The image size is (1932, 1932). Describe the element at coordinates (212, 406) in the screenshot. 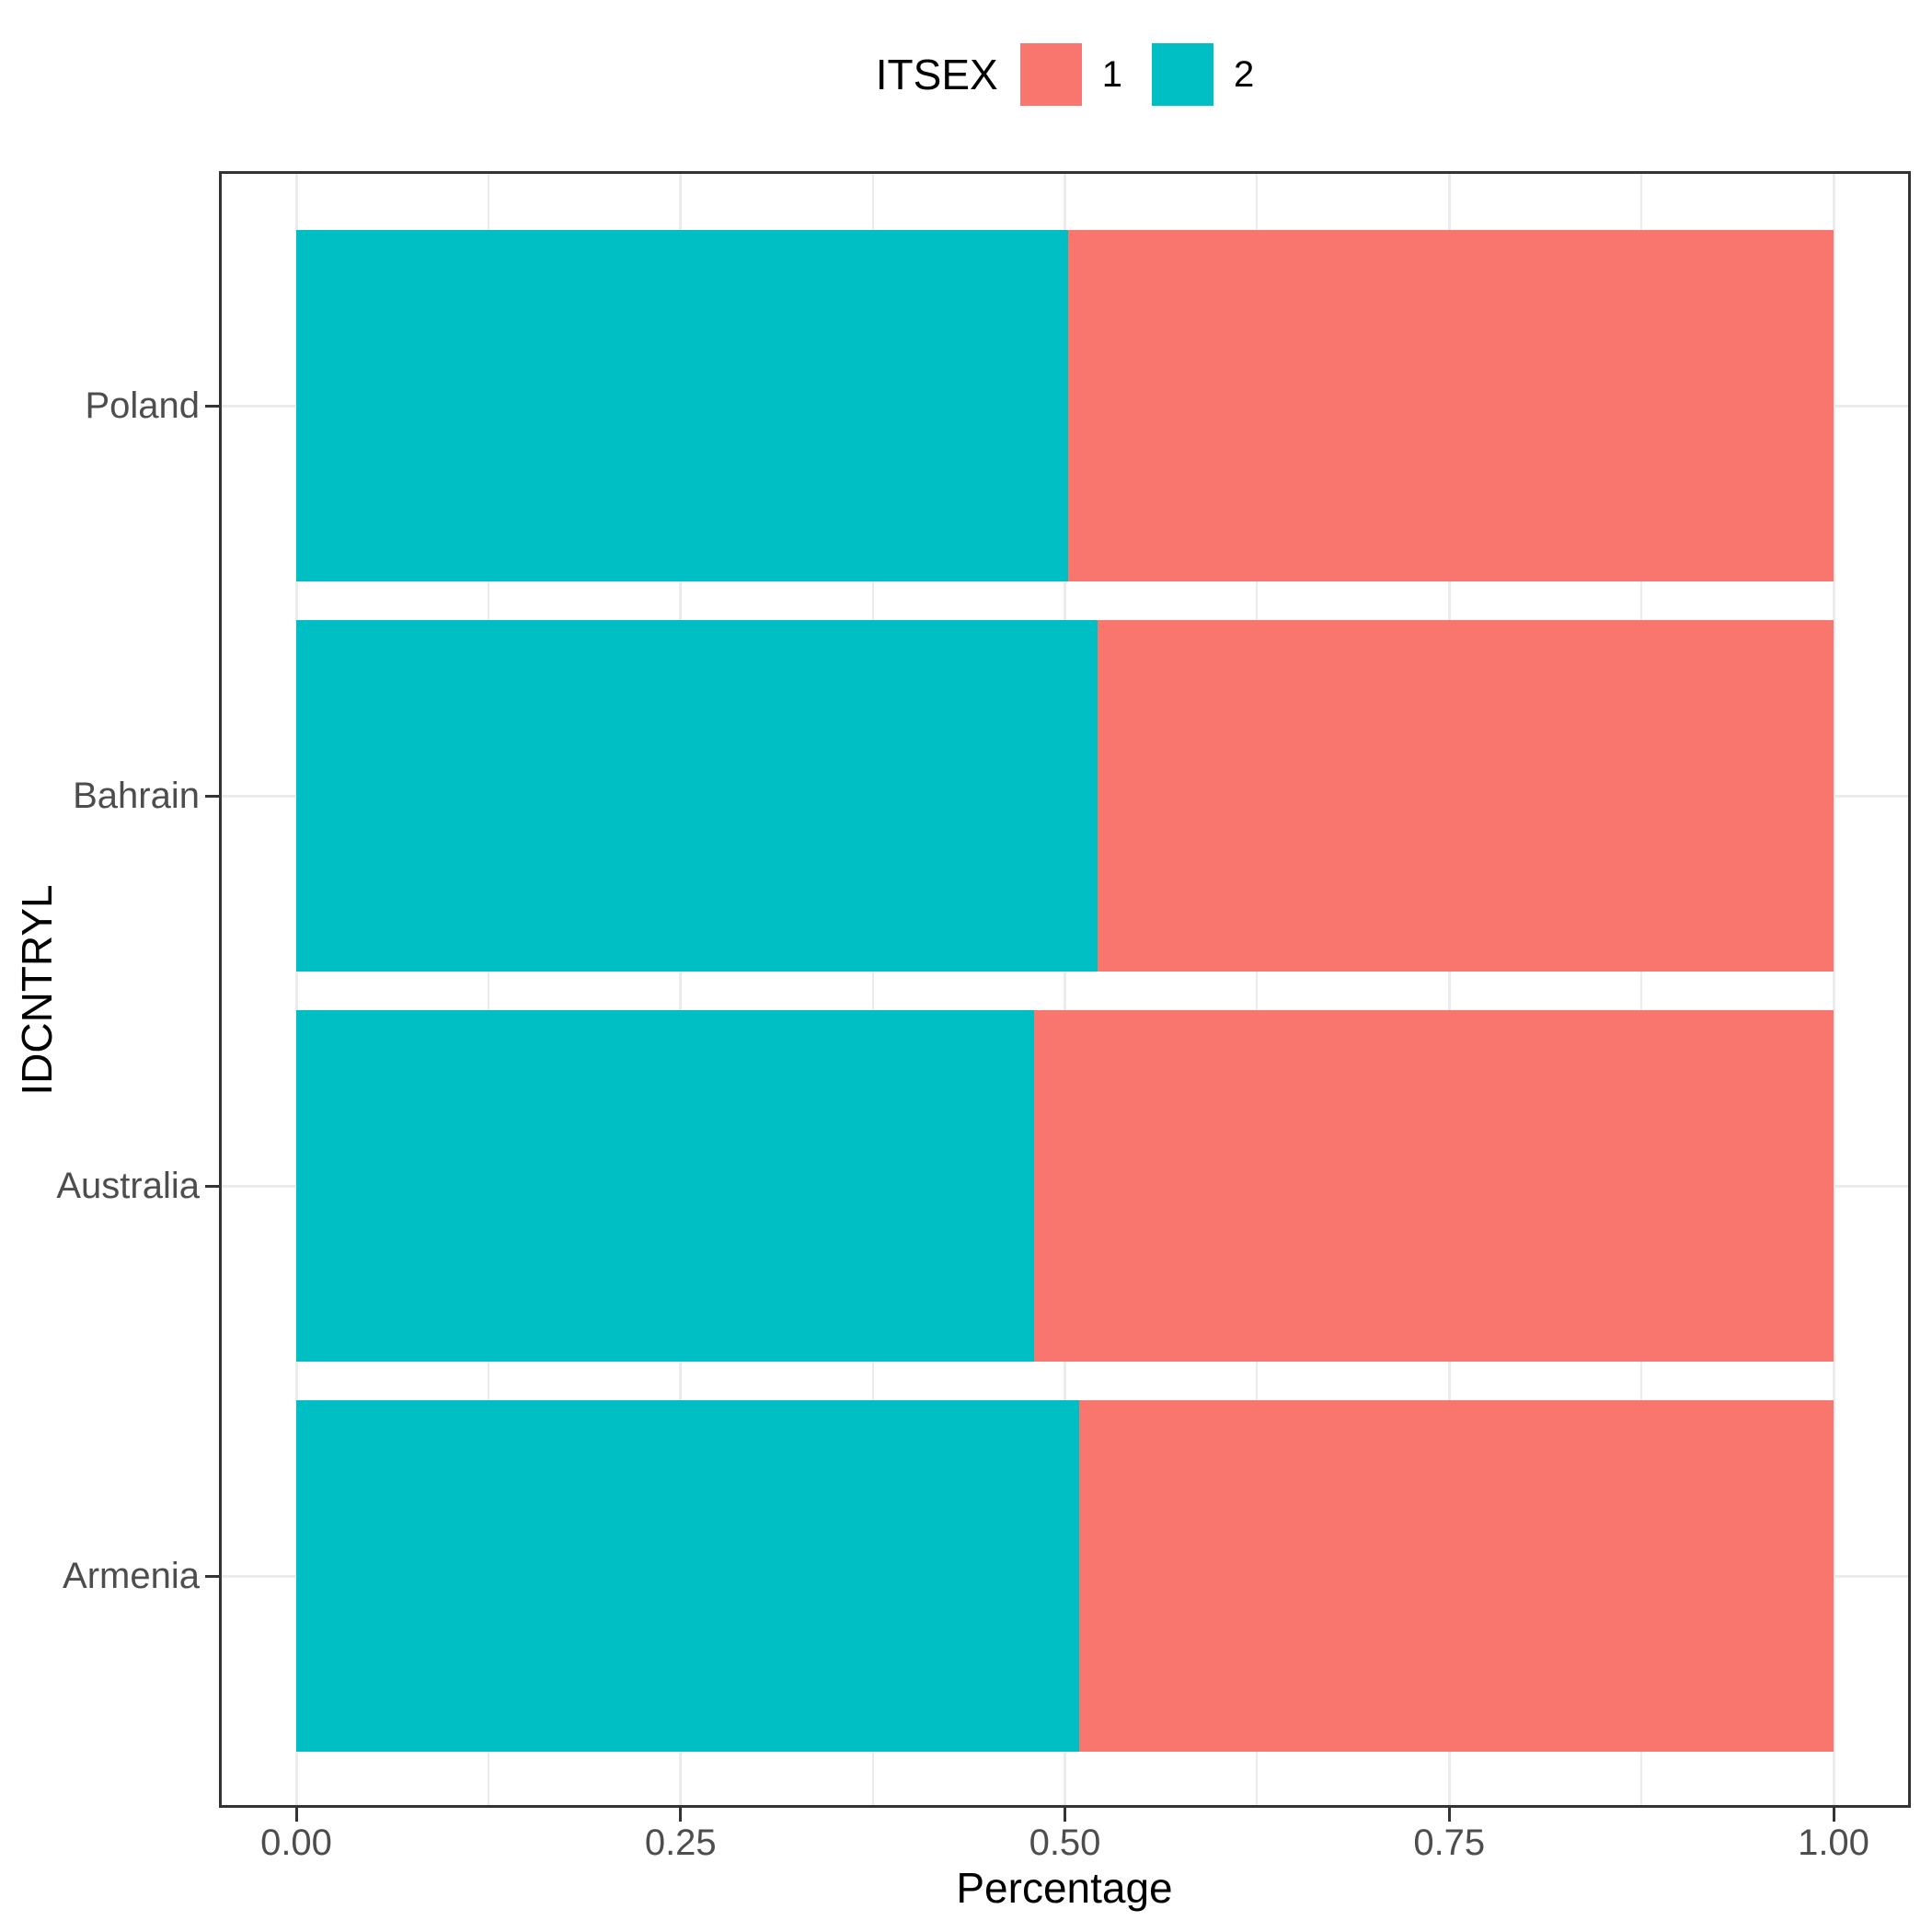

I see `y-tick-mark-poland` at that location.